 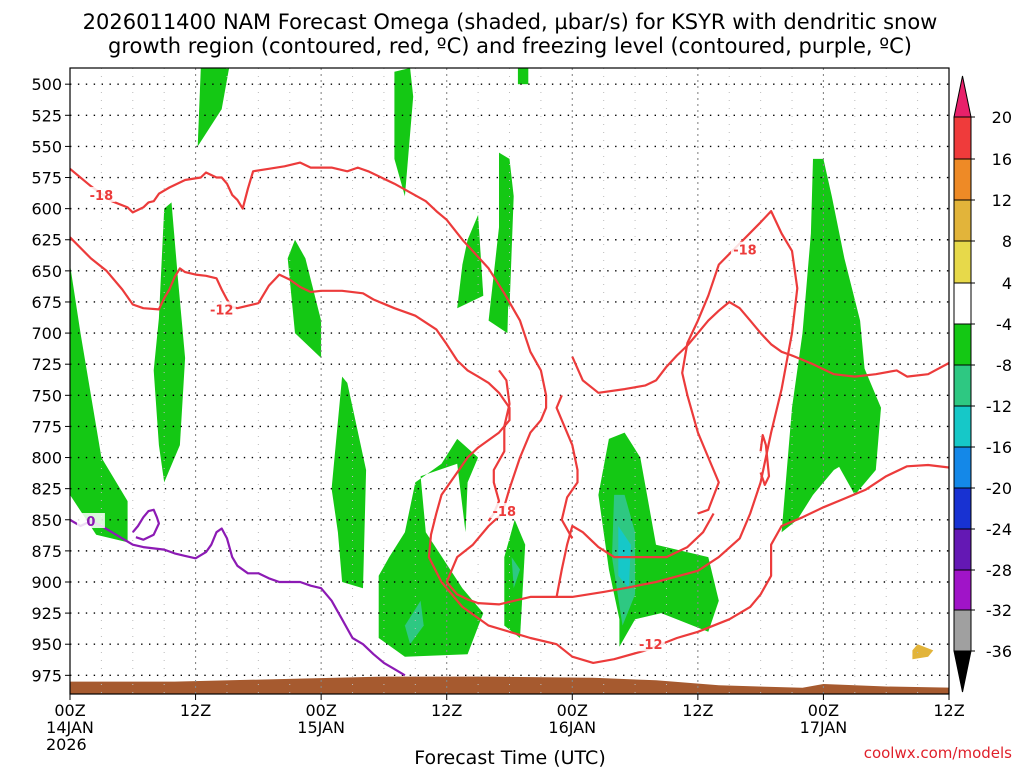 What do you see at coordinates (999, 406) in the screenshot?
I see `colorbar-label-7: -12` at bounding box center [999, 406].